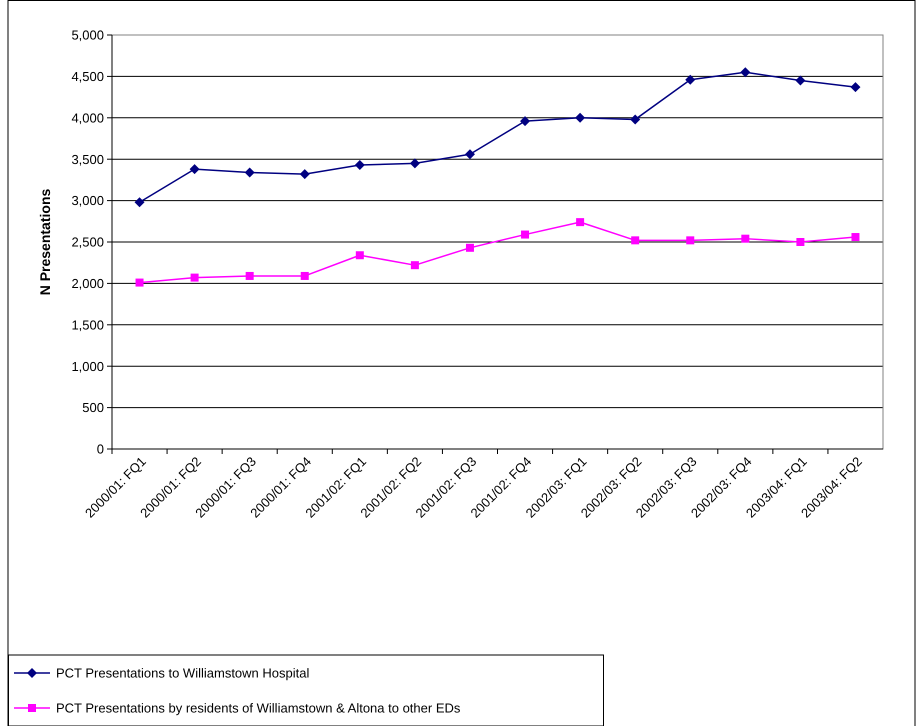 The height and width of the screenshot is (726, 916). I want to click on y-tick-label: 1,000, so click(87, 366).